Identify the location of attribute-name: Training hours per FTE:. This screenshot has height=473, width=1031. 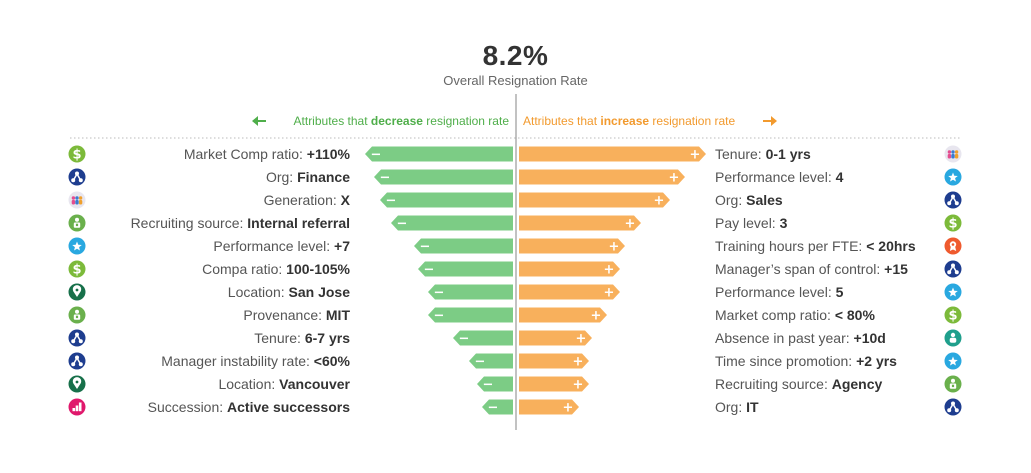
(790, 246).